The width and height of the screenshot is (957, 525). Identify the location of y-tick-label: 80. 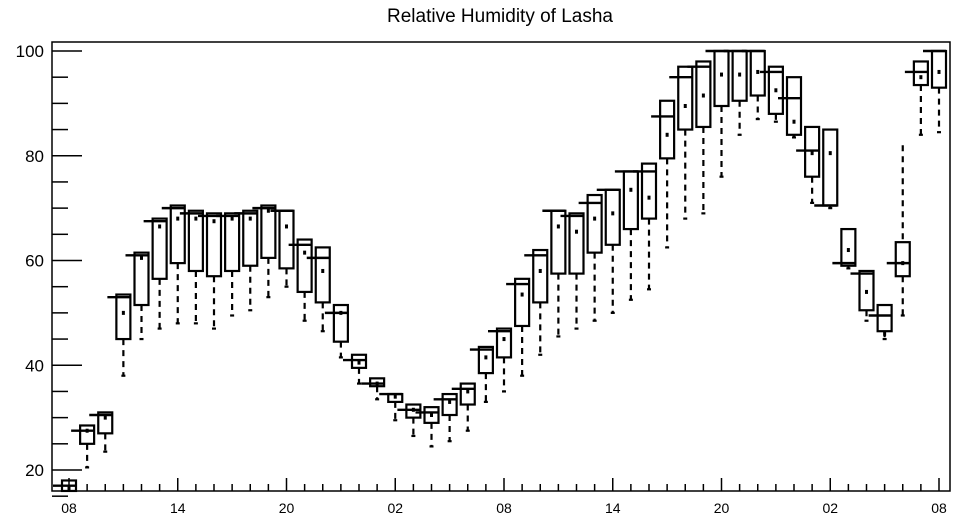
(34, 156).